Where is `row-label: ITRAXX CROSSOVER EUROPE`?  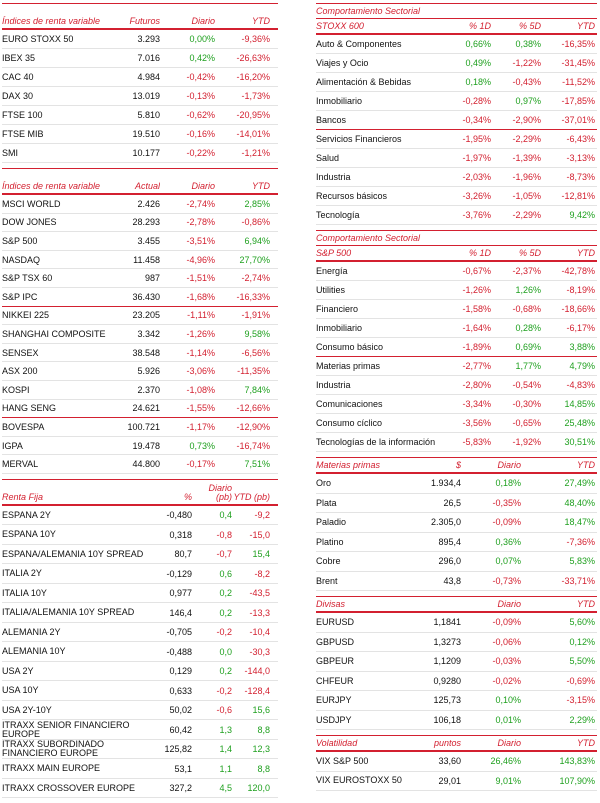
row-label: ITRAXX CROSSOVER EUROPE is located at coordinates (69, 788).